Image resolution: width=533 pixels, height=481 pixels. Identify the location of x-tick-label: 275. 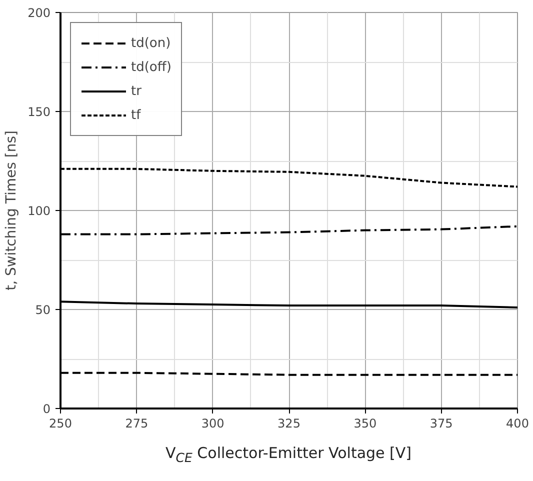
(136, 423).